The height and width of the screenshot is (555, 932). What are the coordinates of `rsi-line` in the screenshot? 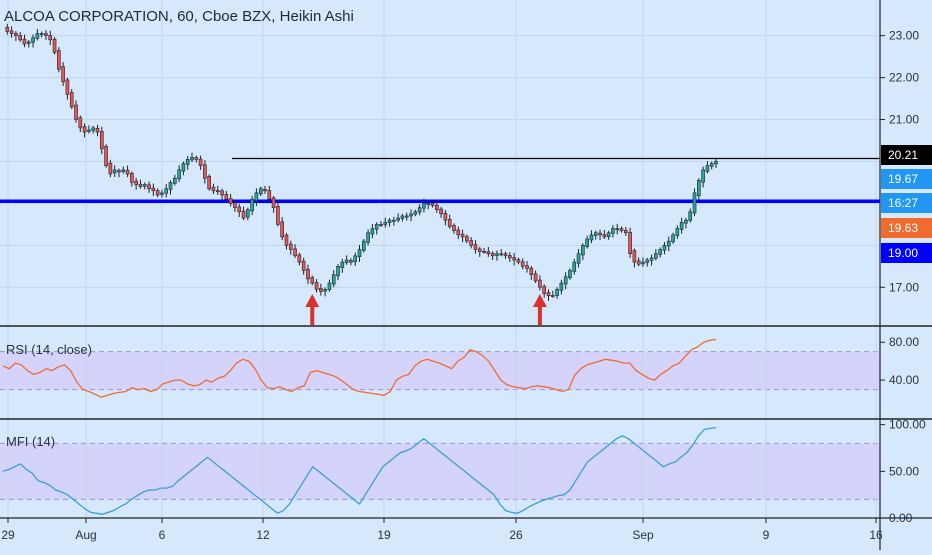 It's located at (359, 368).